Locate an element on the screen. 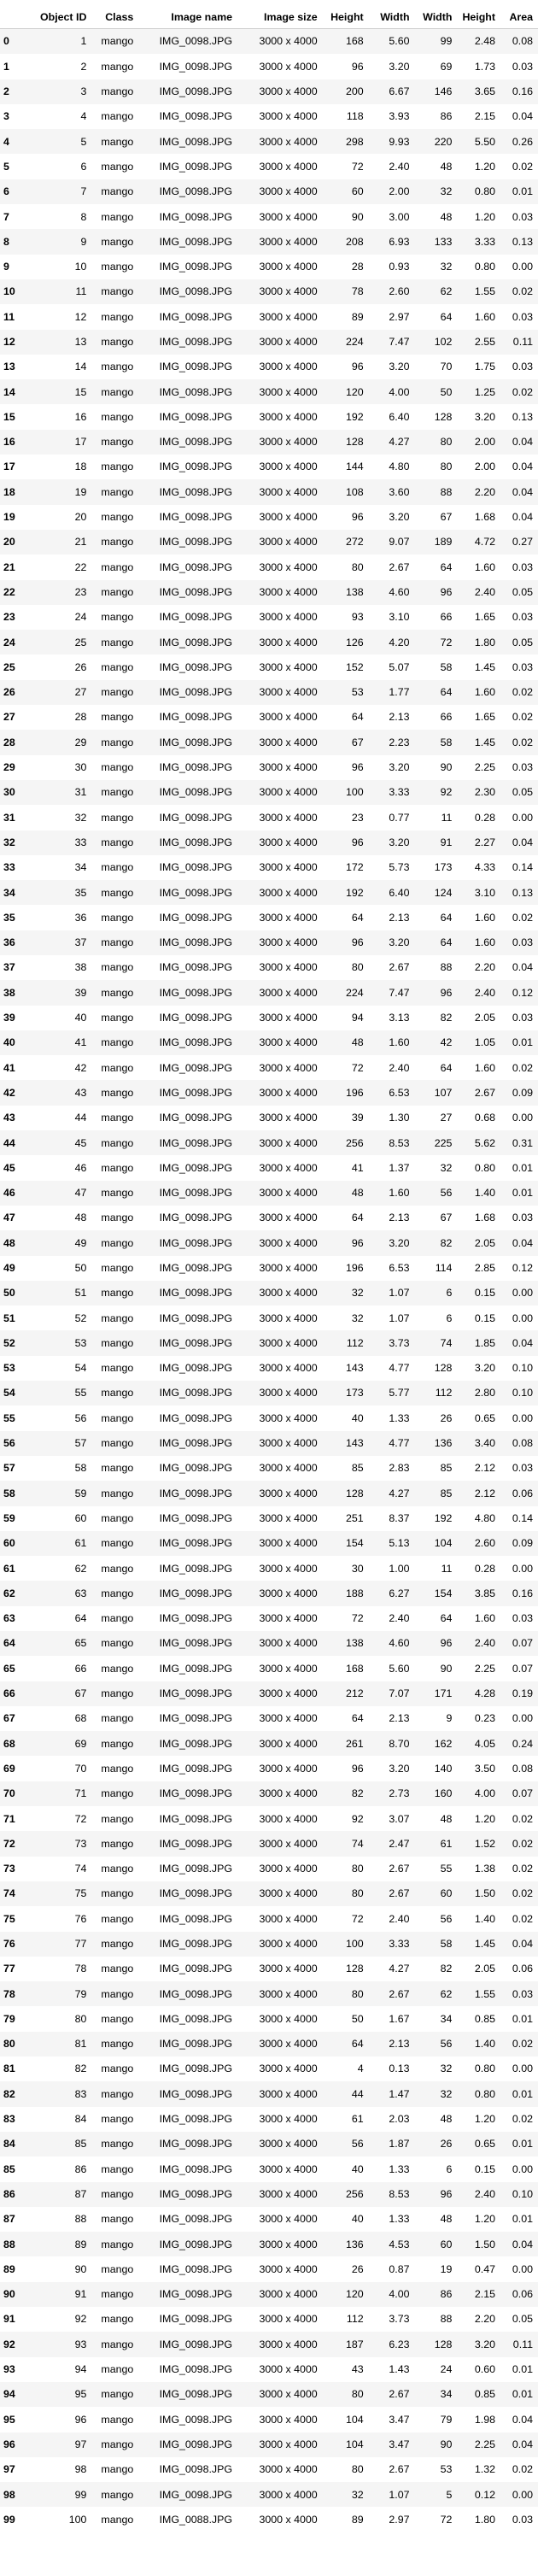 Image resolution: width=538 pixels, height=2576 pixels. index-cell: 26 is located at coordinates (9, 692).